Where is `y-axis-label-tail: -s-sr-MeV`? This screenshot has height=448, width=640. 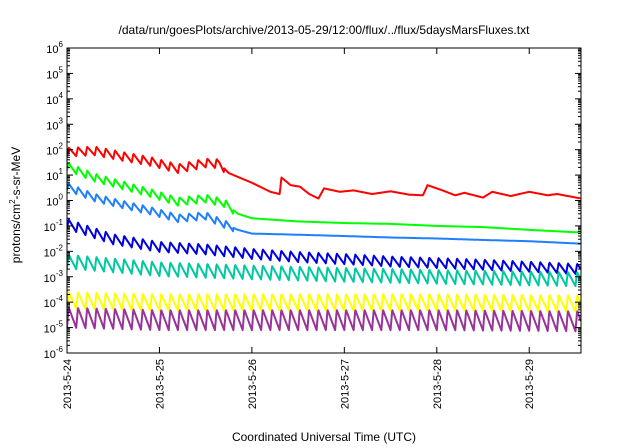 y-axis-label-tail: -s-sr-MeV is located at coordinates (16, 173).